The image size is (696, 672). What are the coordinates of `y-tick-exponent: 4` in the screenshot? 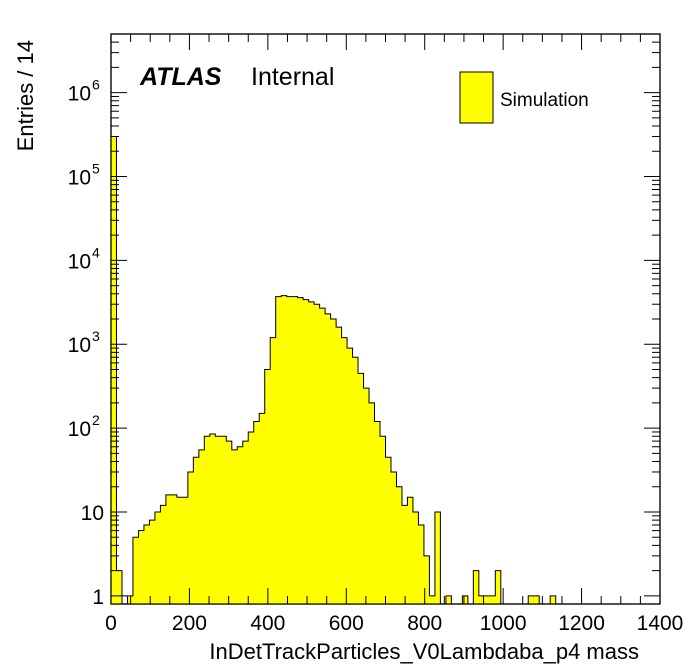 It's located at (96, 252).